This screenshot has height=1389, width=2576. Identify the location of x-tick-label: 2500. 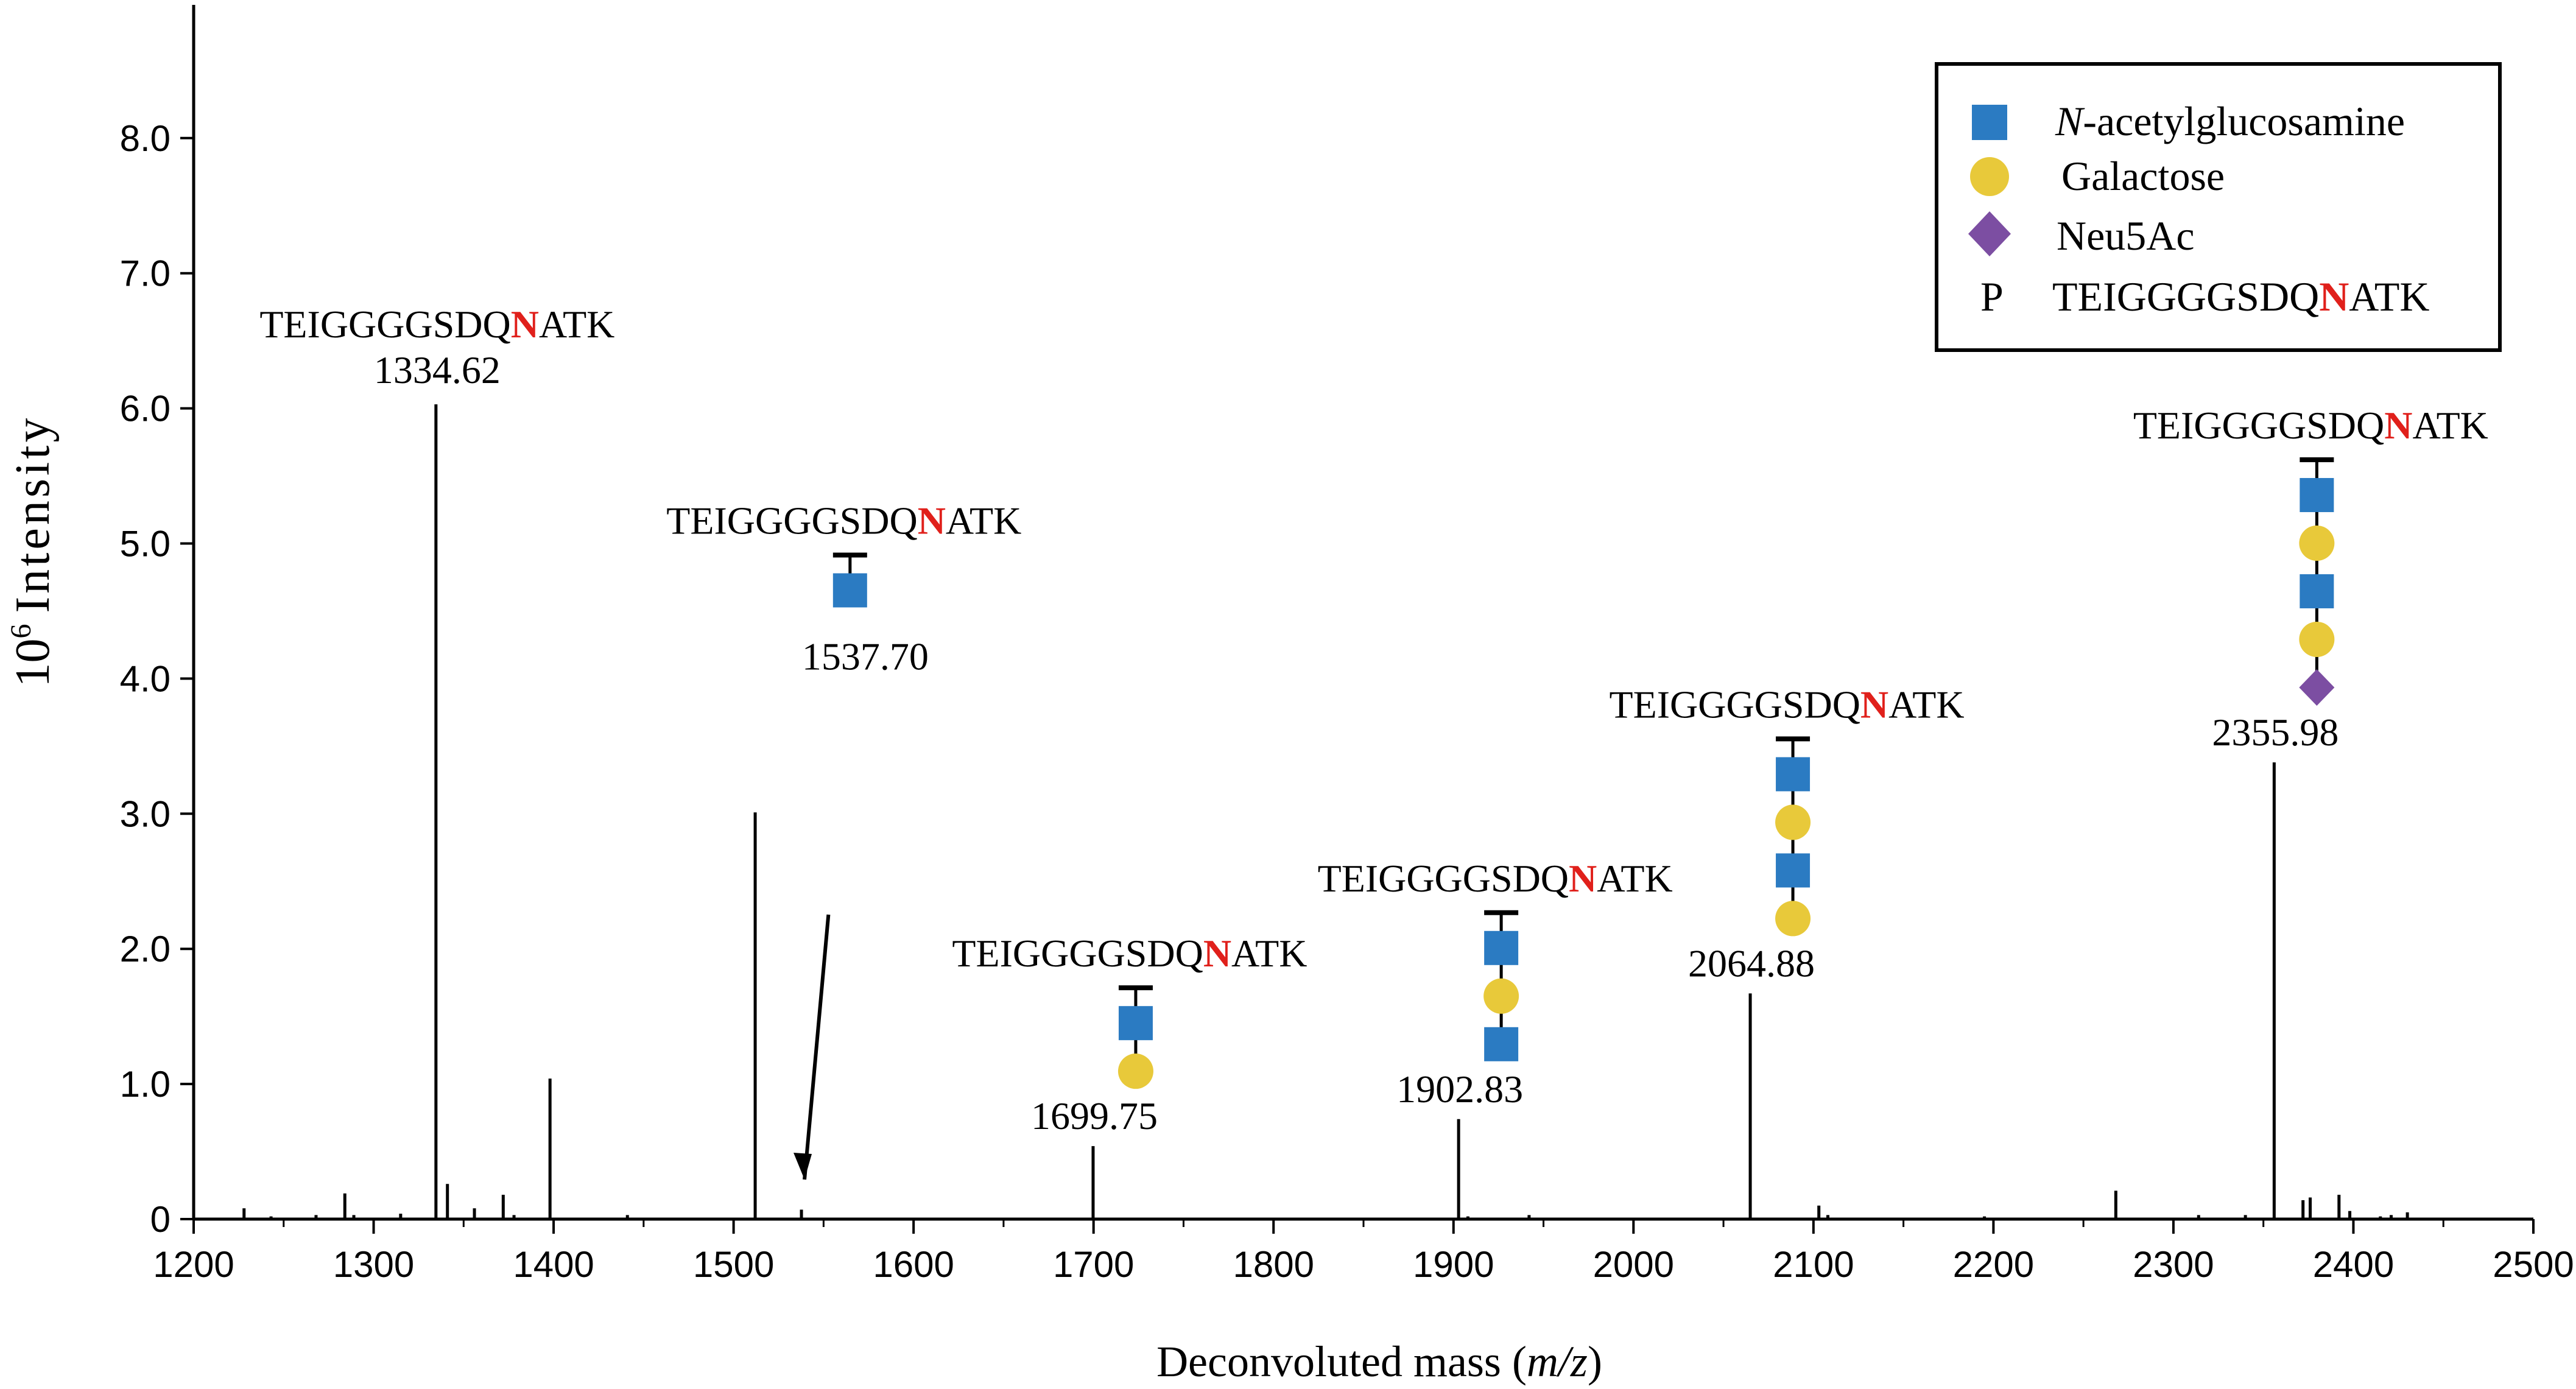
(2533, 1265).